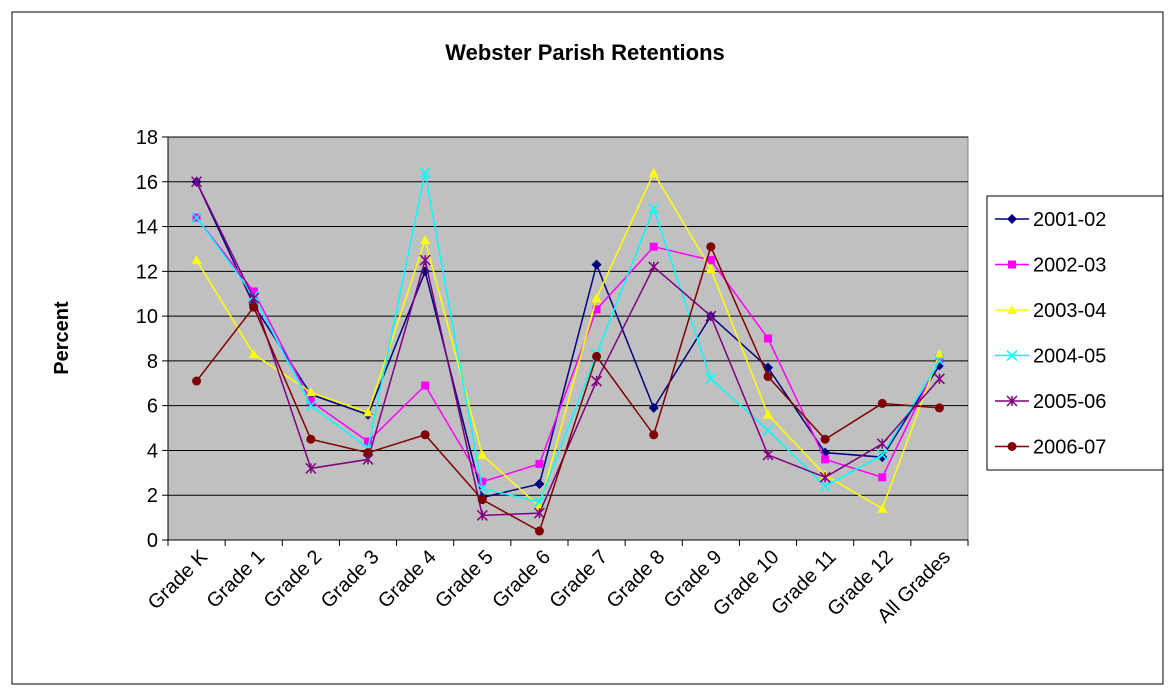 The height and width of the screenshot is (696, 1175). What do you see at coordinates (147, 317) in the screenshot?
I see `y-tick-label: 10` at bounding box center [147, 317].